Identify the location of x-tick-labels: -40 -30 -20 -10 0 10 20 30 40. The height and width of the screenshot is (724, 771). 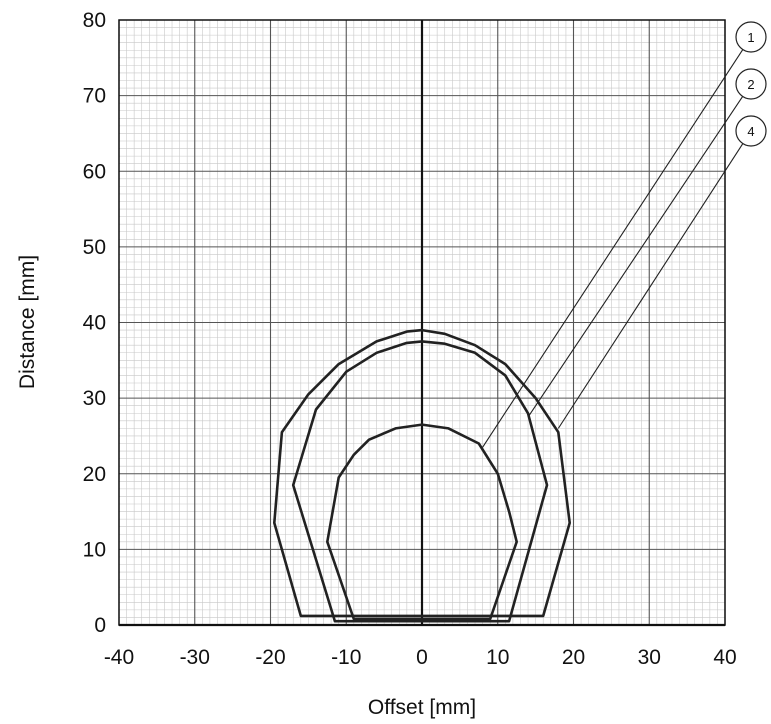
(420, 657).